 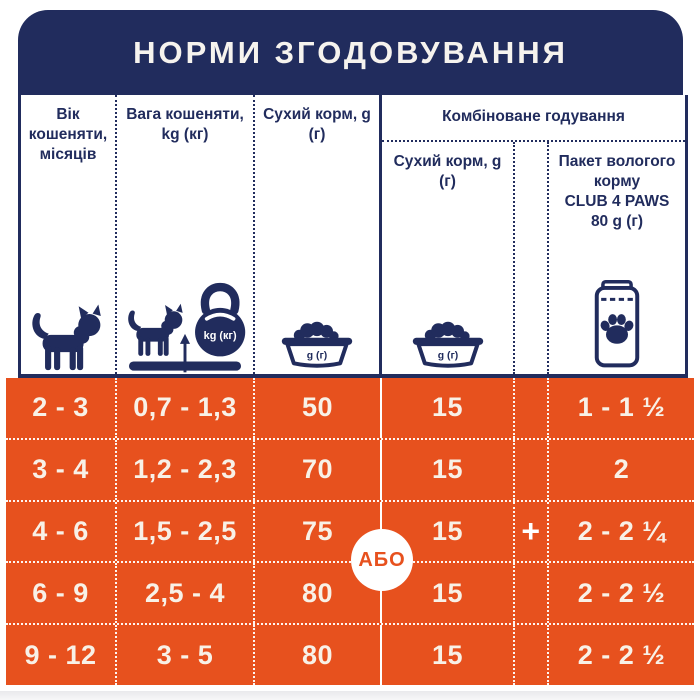 What do you see at coordinates (382, 560) in the screenshot?
I see `or-badge: АБО` at bounding box center [382, 560].